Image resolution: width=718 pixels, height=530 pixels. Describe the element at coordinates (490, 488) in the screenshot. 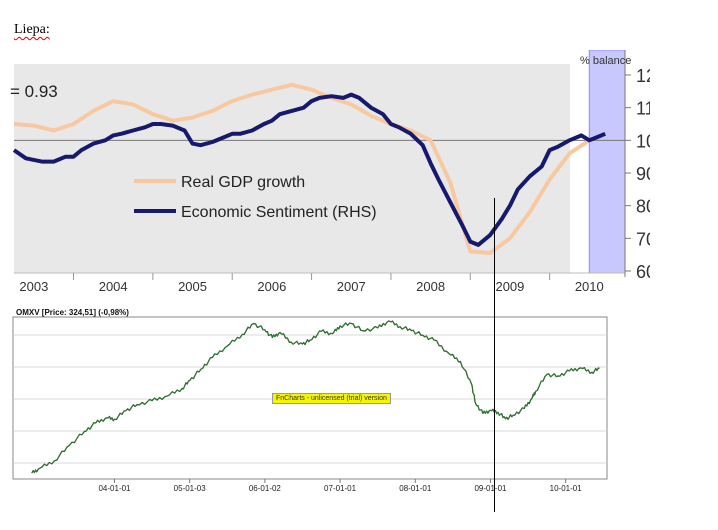

I see `omxv-x-tick-label: 09-01-01` at that location.